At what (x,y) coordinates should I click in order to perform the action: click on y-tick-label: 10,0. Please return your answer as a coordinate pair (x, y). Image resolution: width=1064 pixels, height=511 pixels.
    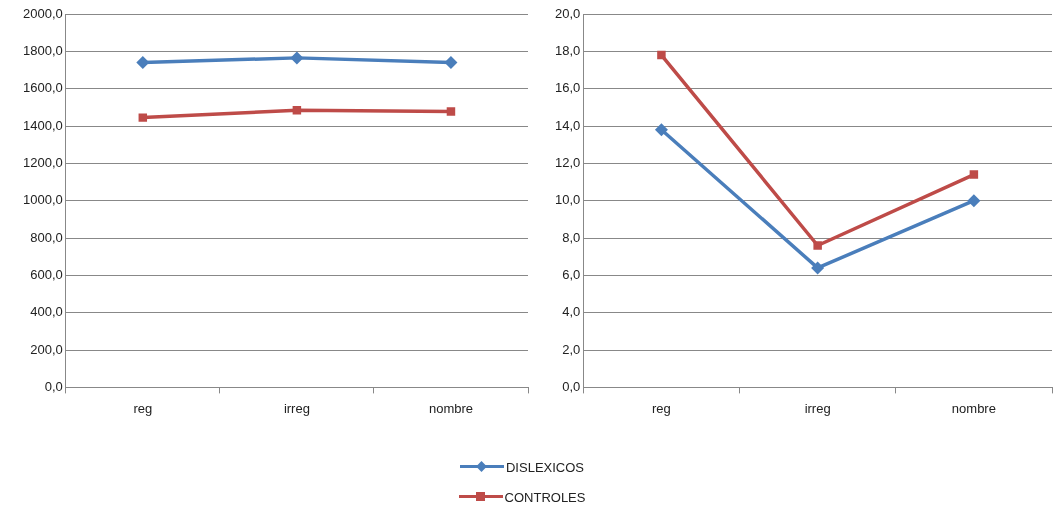
    Looking at the image, I should click on (567, 200).